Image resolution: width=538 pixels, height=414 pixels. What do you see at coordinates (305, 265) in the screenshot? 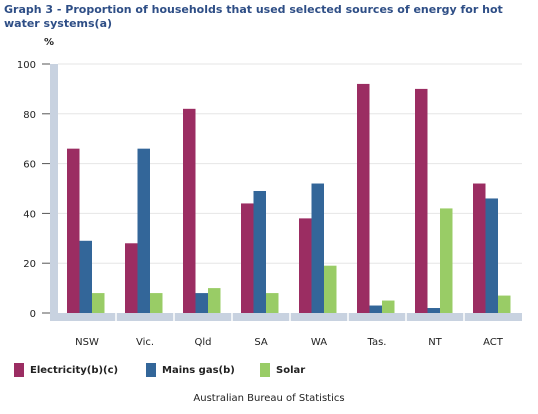
I see `bar-wa-electricity` at bounding box center [305, 265].